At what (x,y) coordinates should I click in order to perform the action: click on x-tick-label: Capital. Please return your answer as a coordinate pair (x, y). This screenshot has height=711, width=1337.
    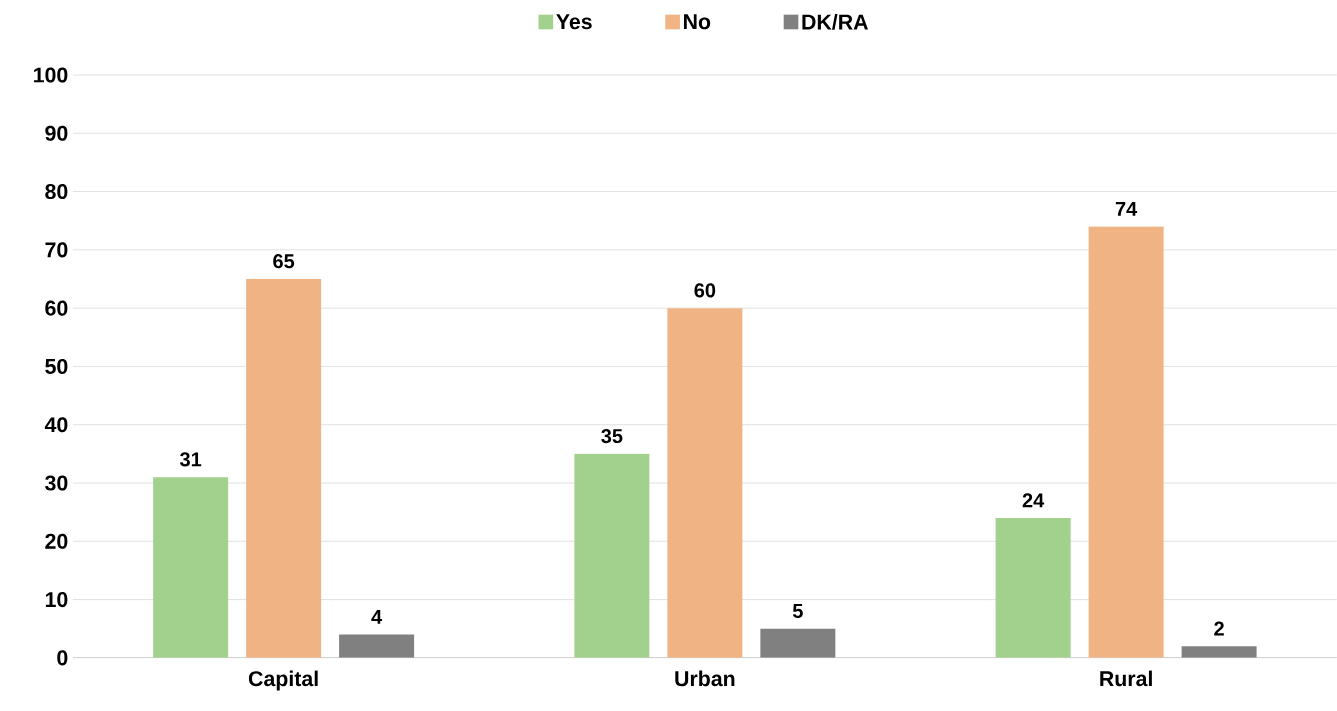
    Looking at the image, I should click on (283, 680).